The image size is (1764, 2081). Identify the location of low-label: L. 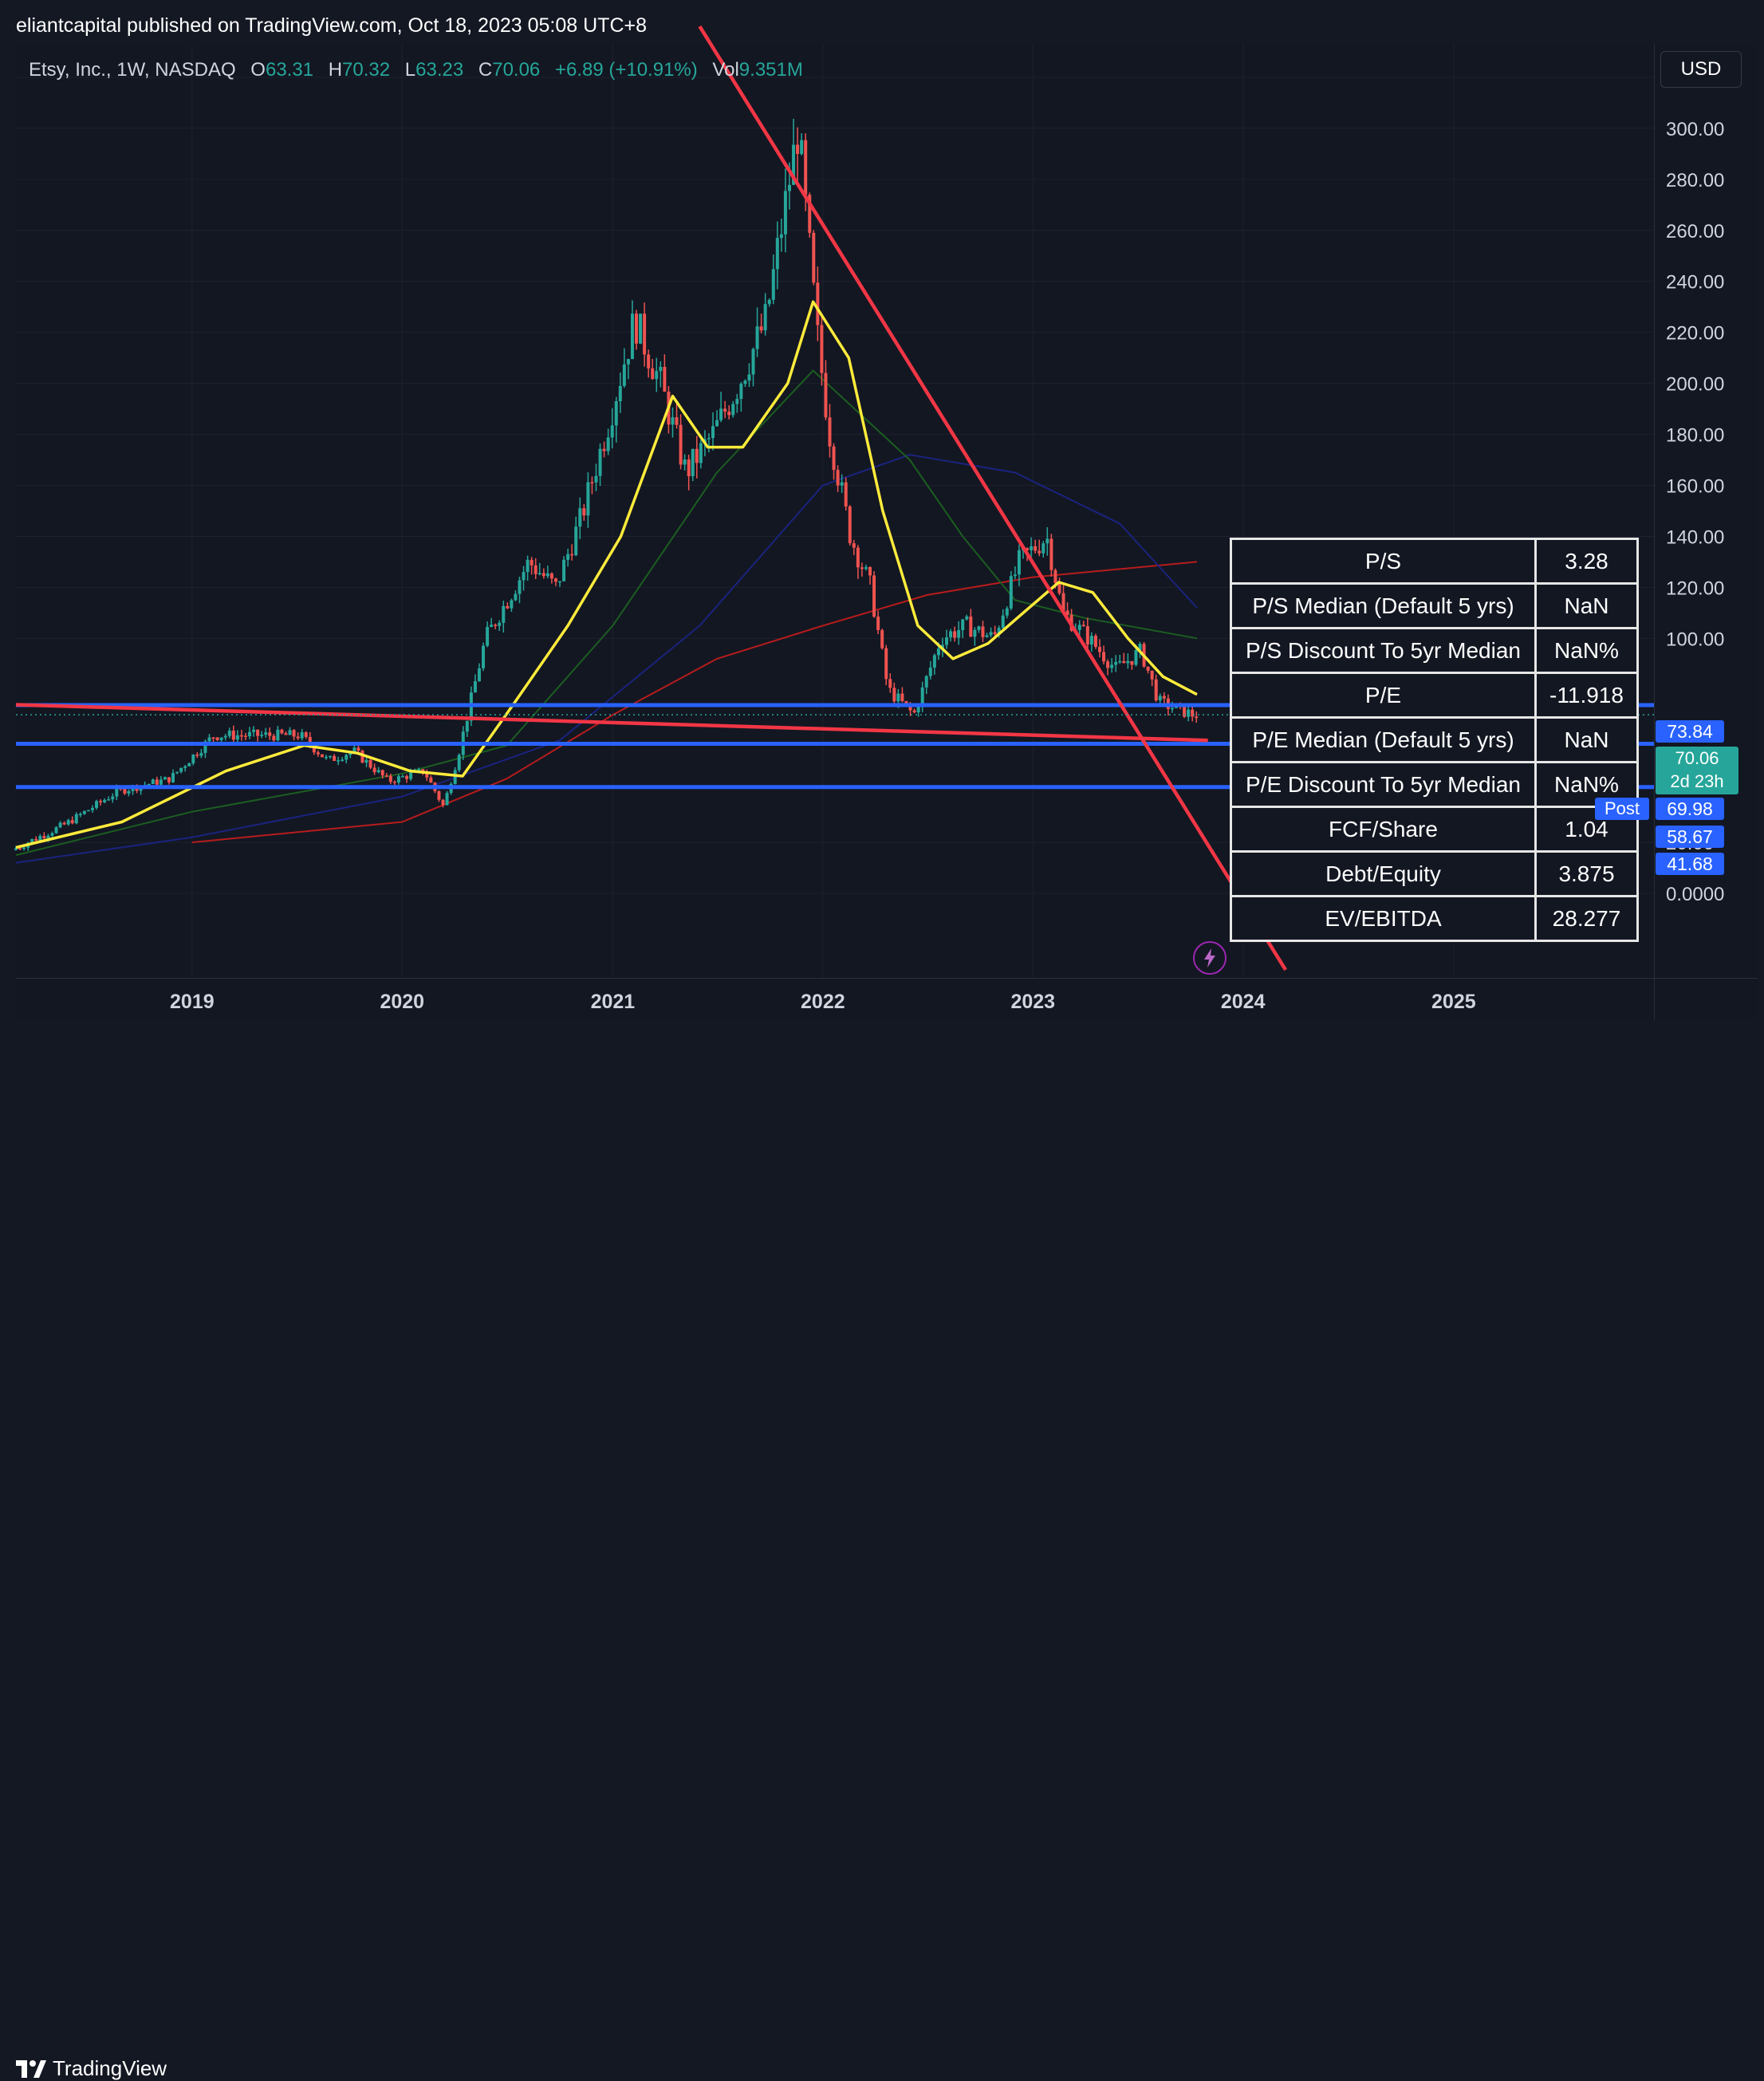
(410, 70).